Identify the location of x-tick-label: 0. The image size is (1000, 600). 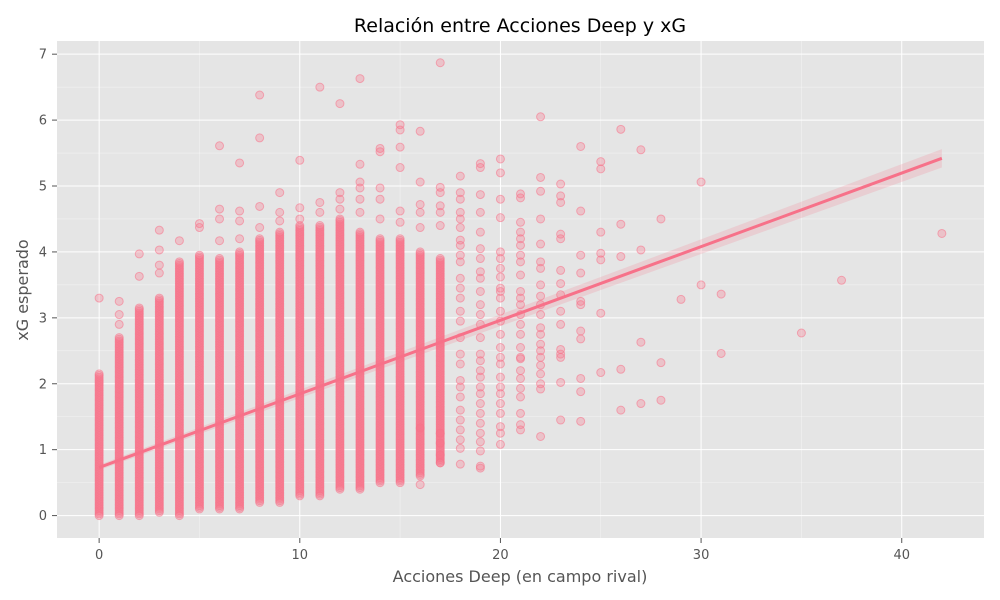
(99, 555).